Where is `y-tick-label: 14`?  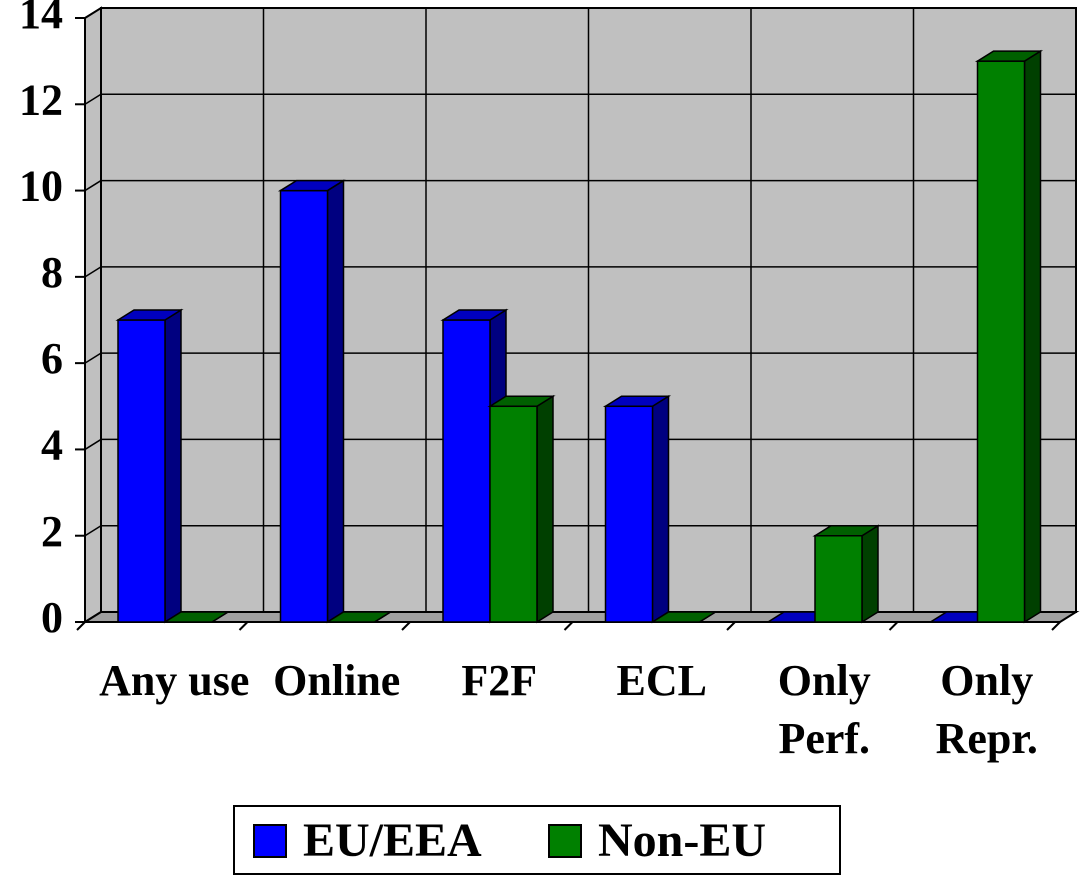
y-tick-label: 14 is located at coordinates (41, 19).